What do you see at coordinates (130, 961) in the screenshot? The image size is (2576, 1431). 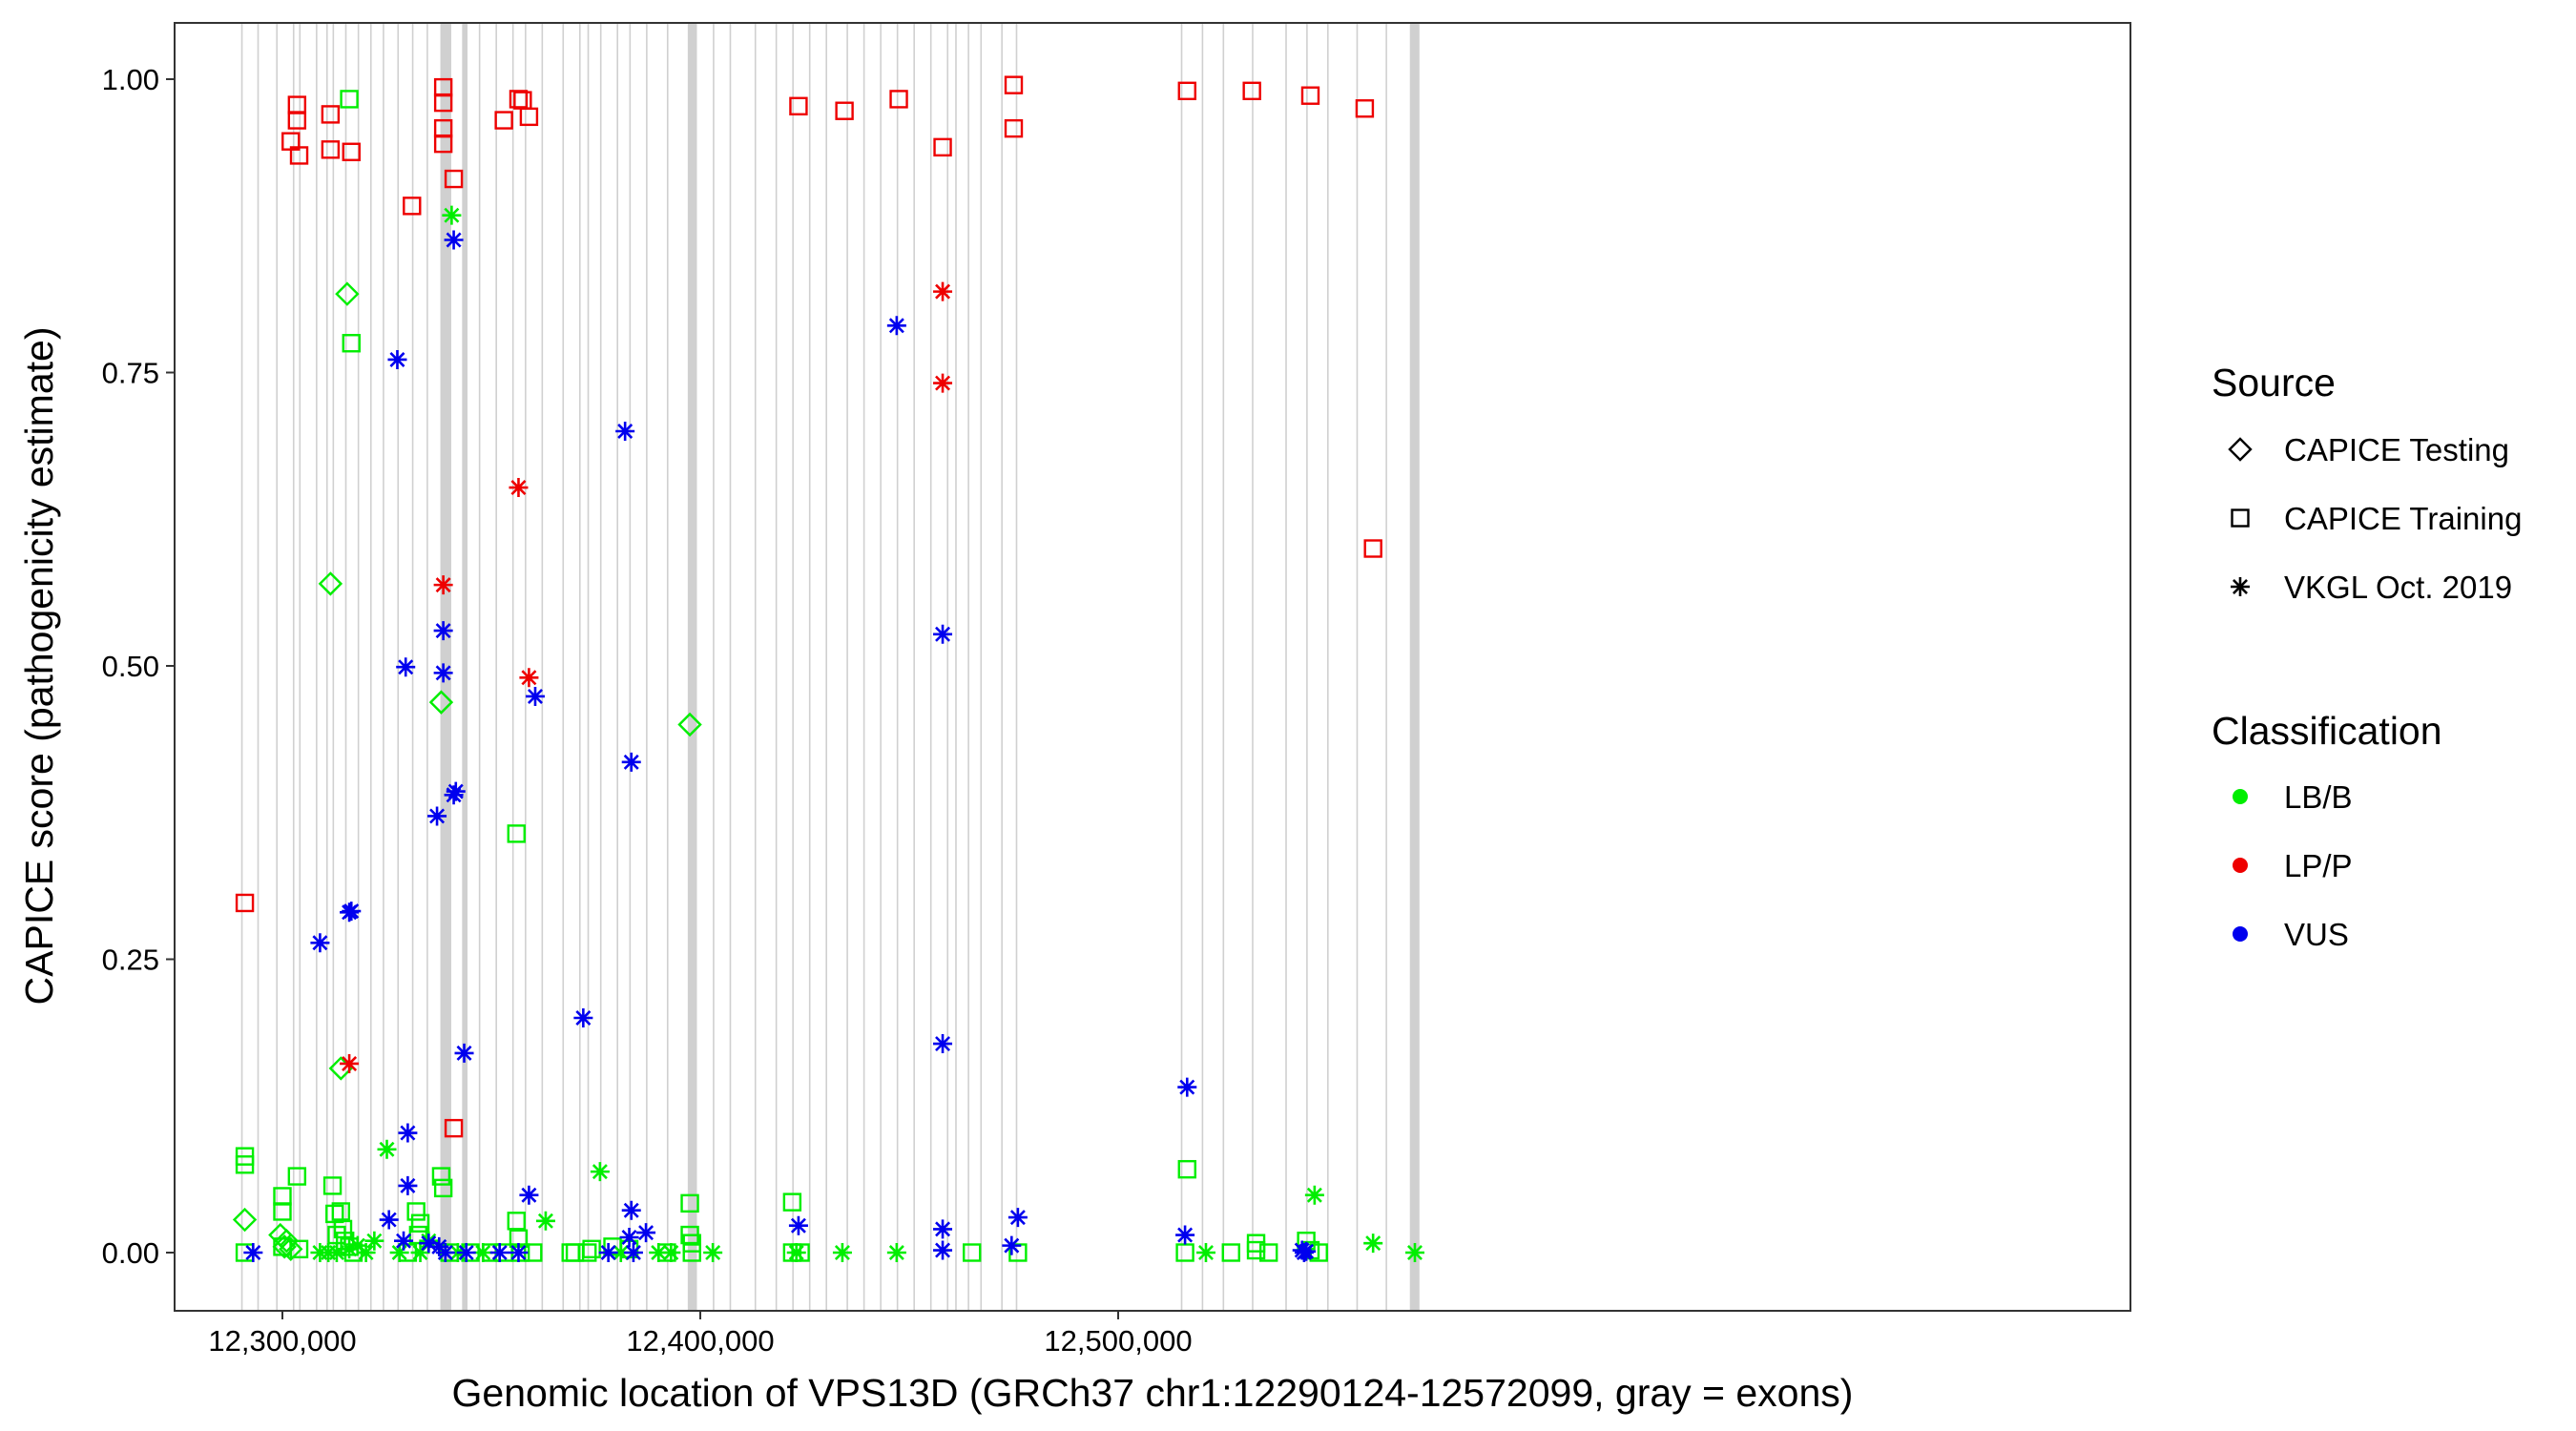 I see `y-tick-label: 0.25` at bounding box center [130, 961].